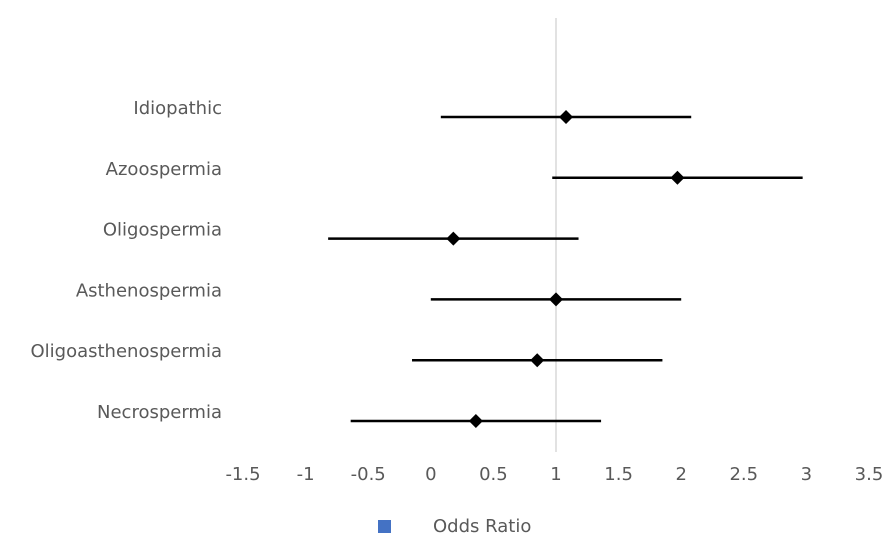  Describe the element at coordinates (162, 230) in the screenshot. I see `category-label-oligospermia: Oligospermia` at that location.